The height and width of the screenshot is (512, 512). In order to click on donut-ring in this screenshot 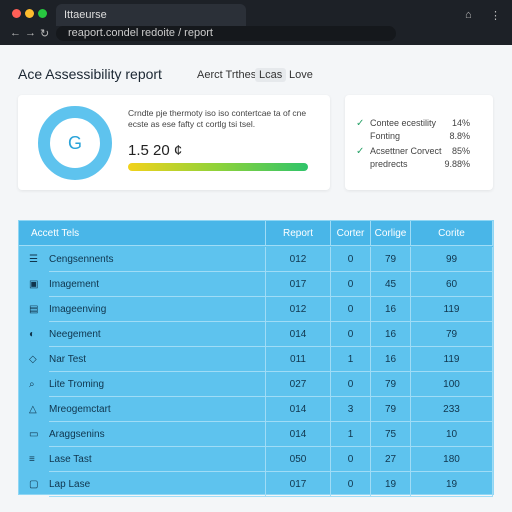, I will do `click(75, 143)`.